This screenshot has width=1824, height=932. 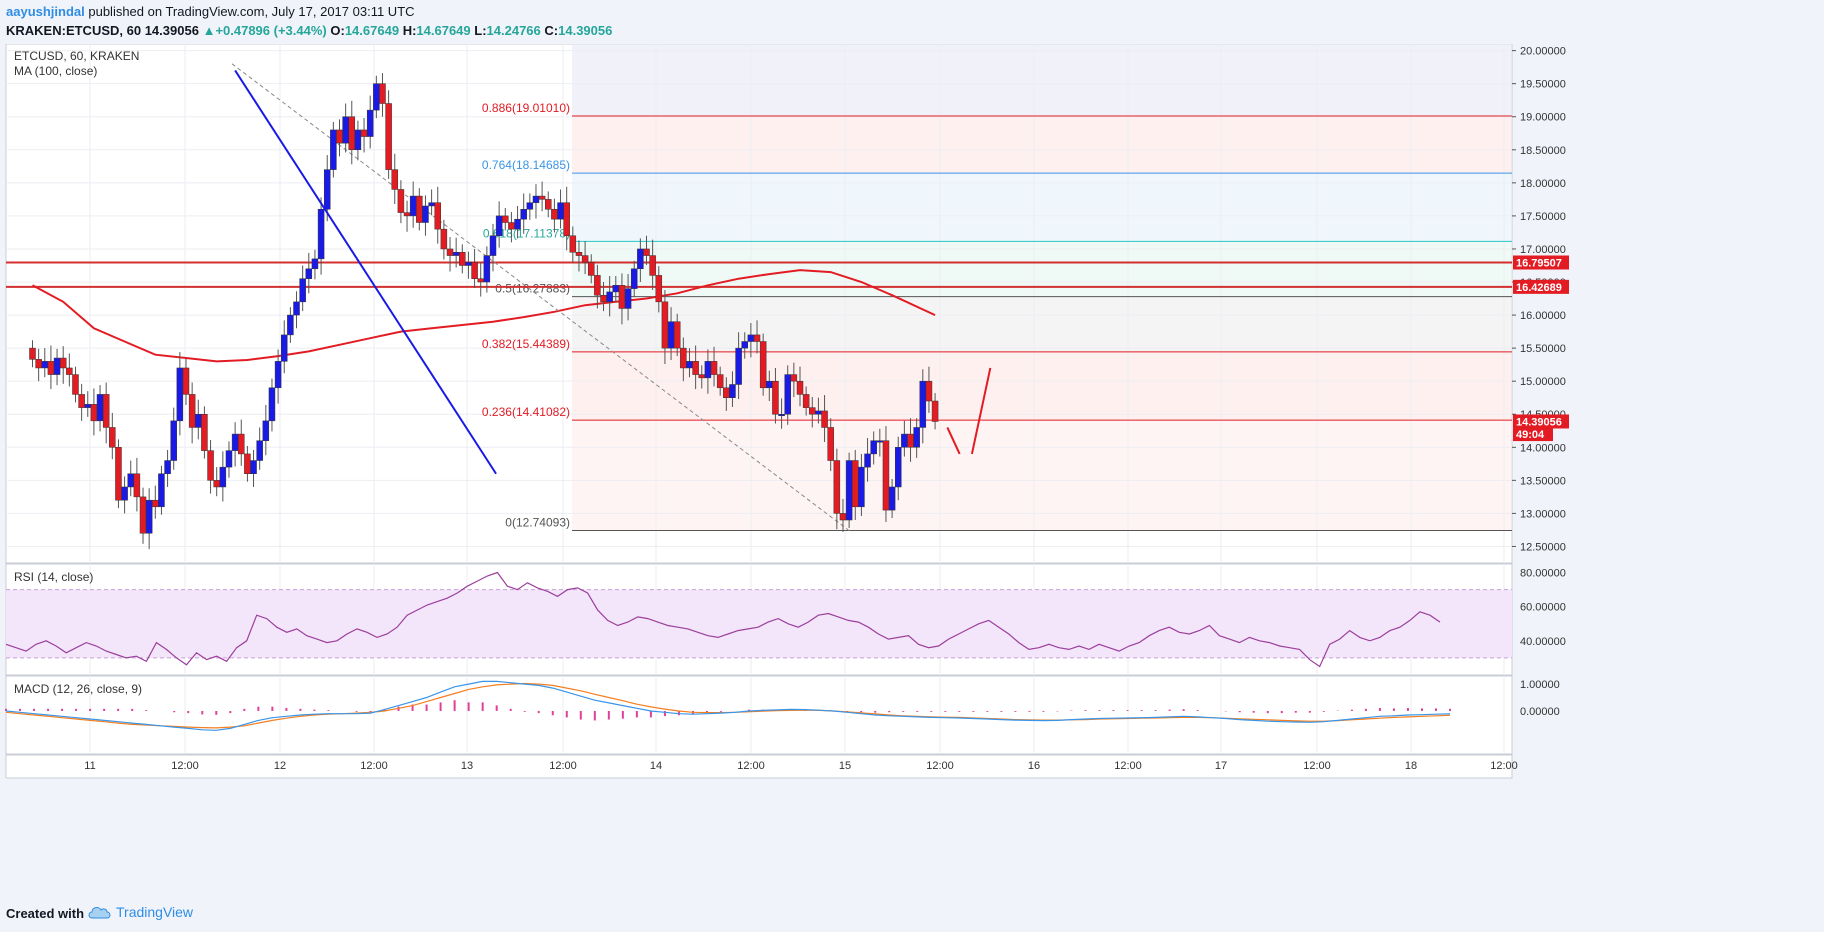 I want to click on rsi-band, so click(x=759, y=623).